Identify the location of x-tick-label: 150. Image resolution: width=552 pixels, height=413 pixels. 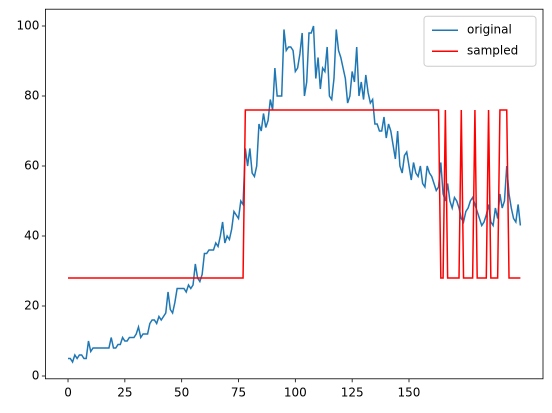
(409, 392).